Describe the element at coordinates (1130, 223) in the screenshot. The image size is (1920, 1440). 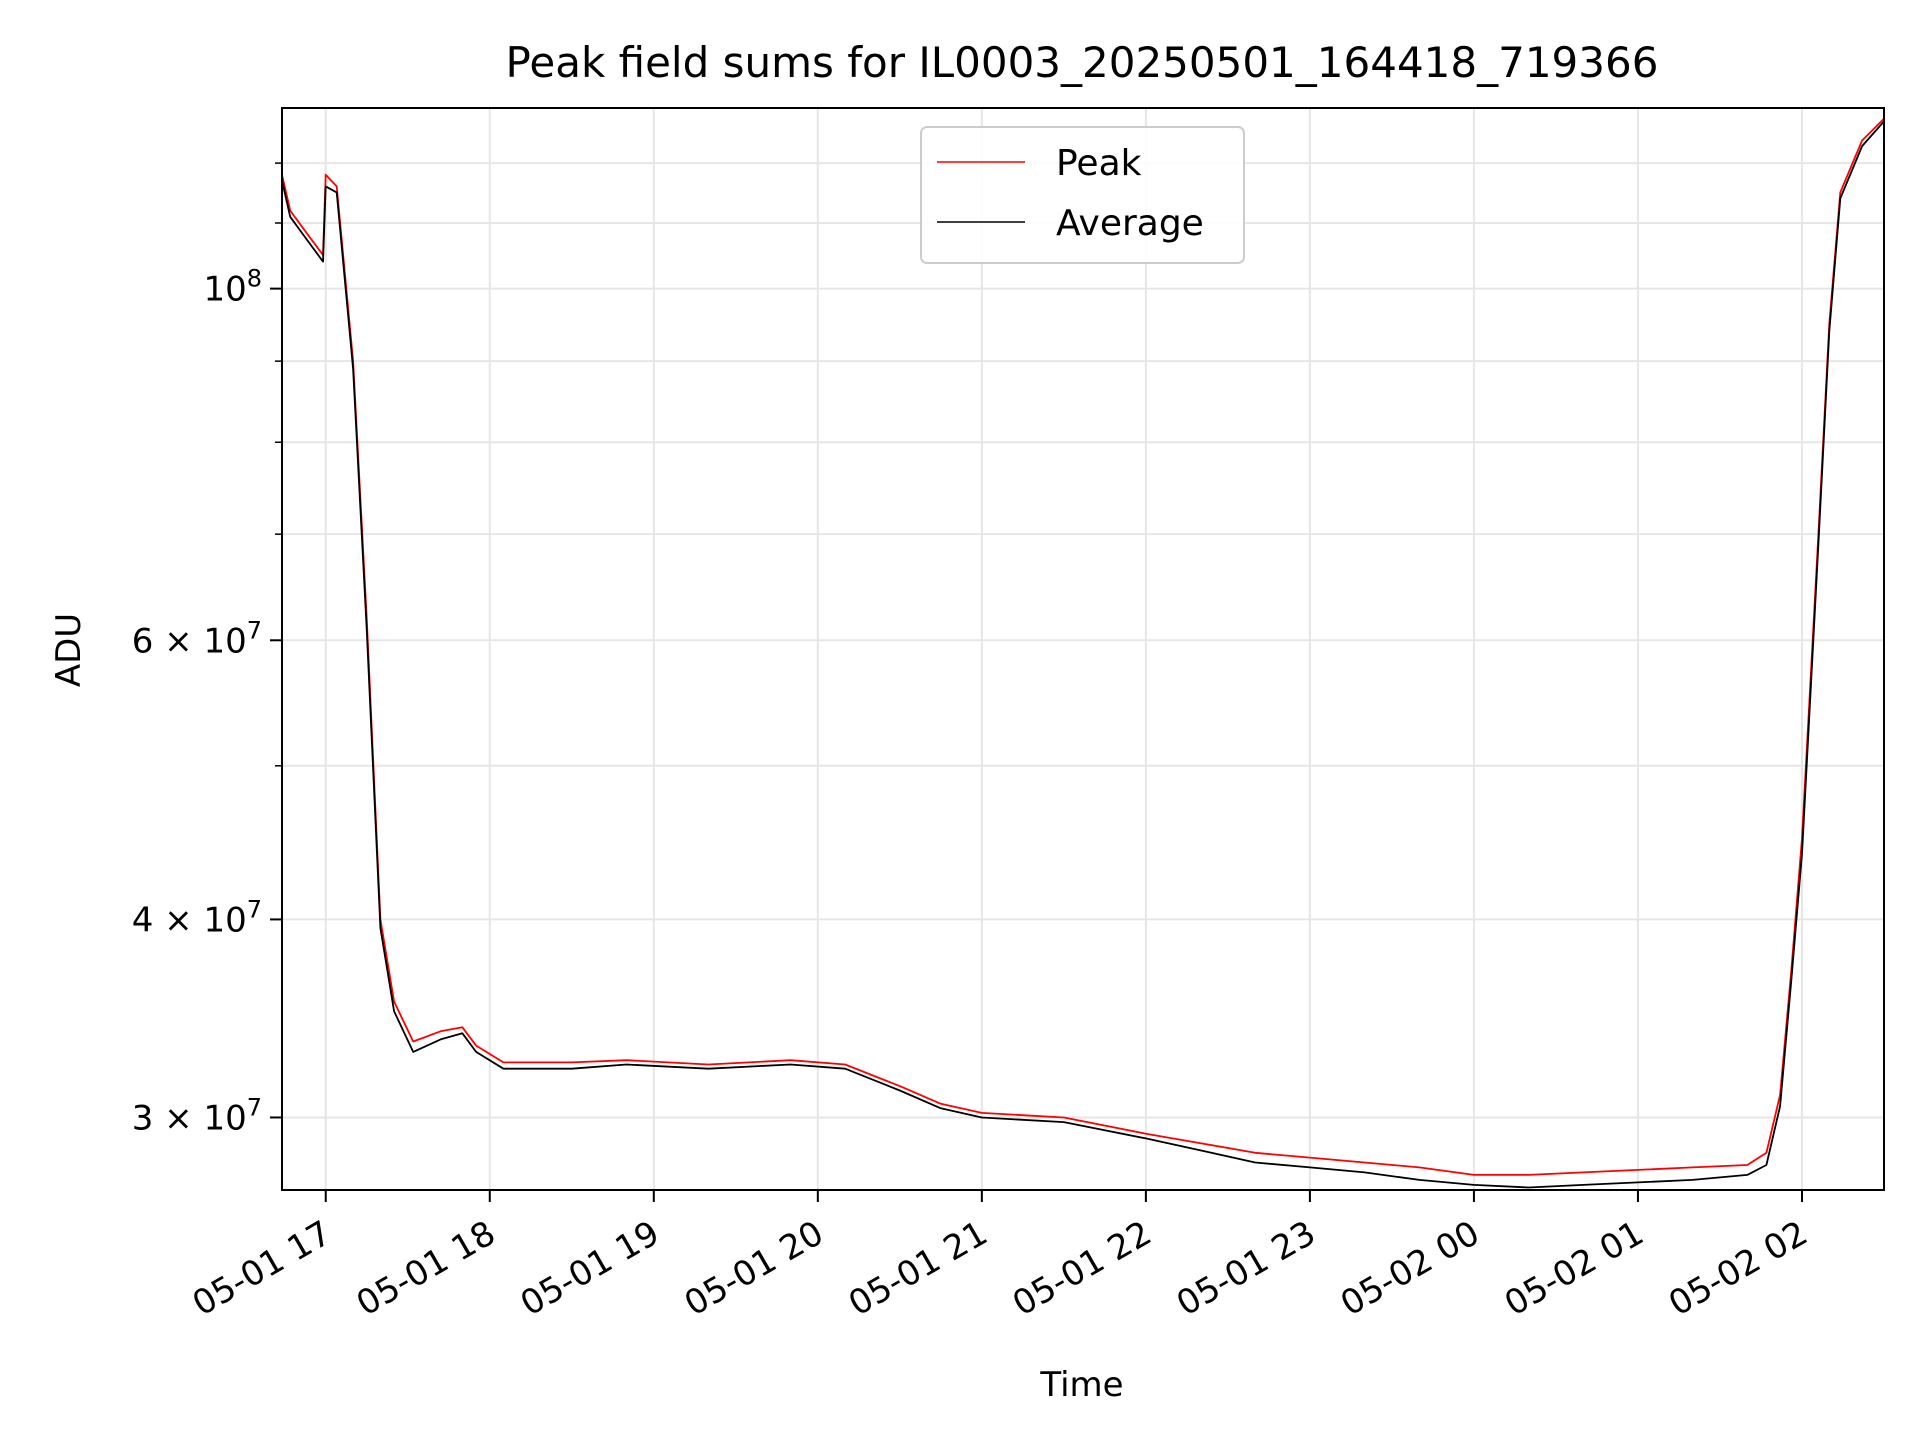
I see `legend-label-average: Average` at that location.